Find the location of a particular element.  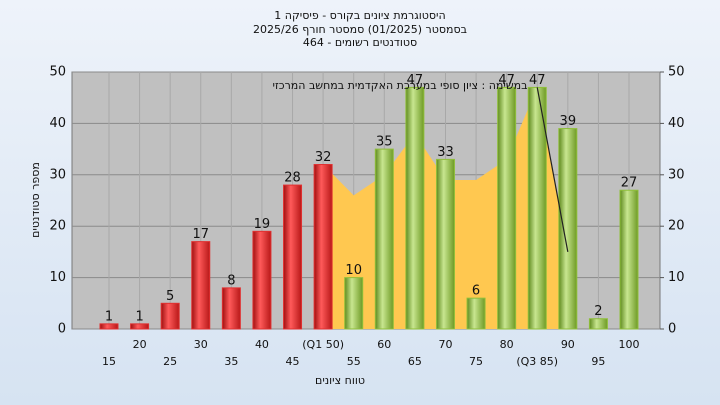

value-label: 10 is located at coordinates (353, 270).